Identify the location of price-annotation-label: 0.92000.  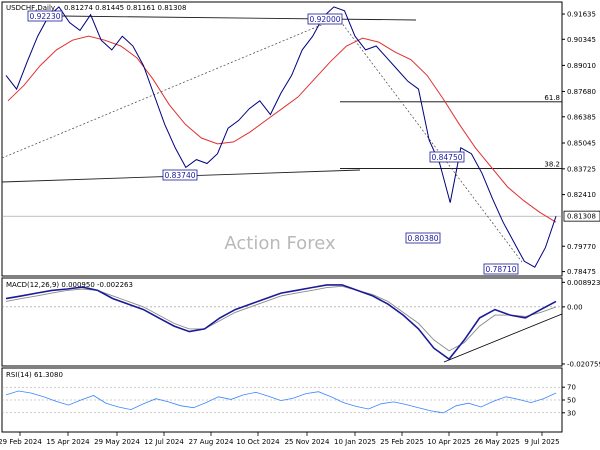
(324, 19).